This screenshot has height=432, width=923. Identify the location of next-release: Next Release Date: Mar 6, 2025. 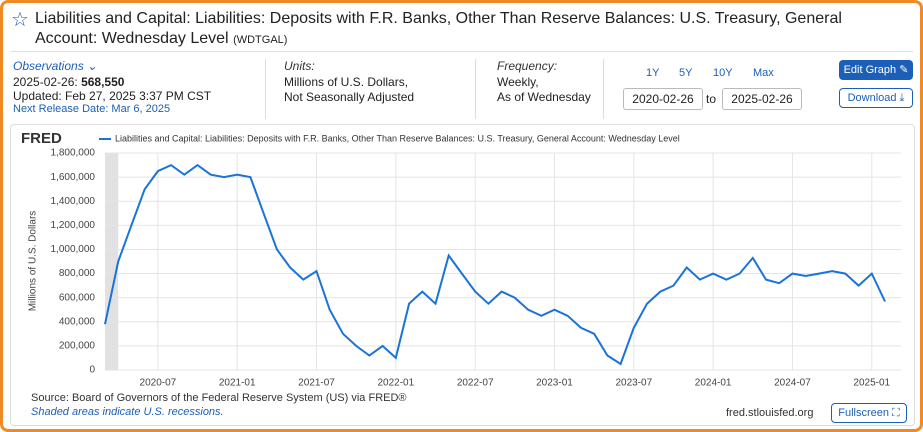
(92, 109).